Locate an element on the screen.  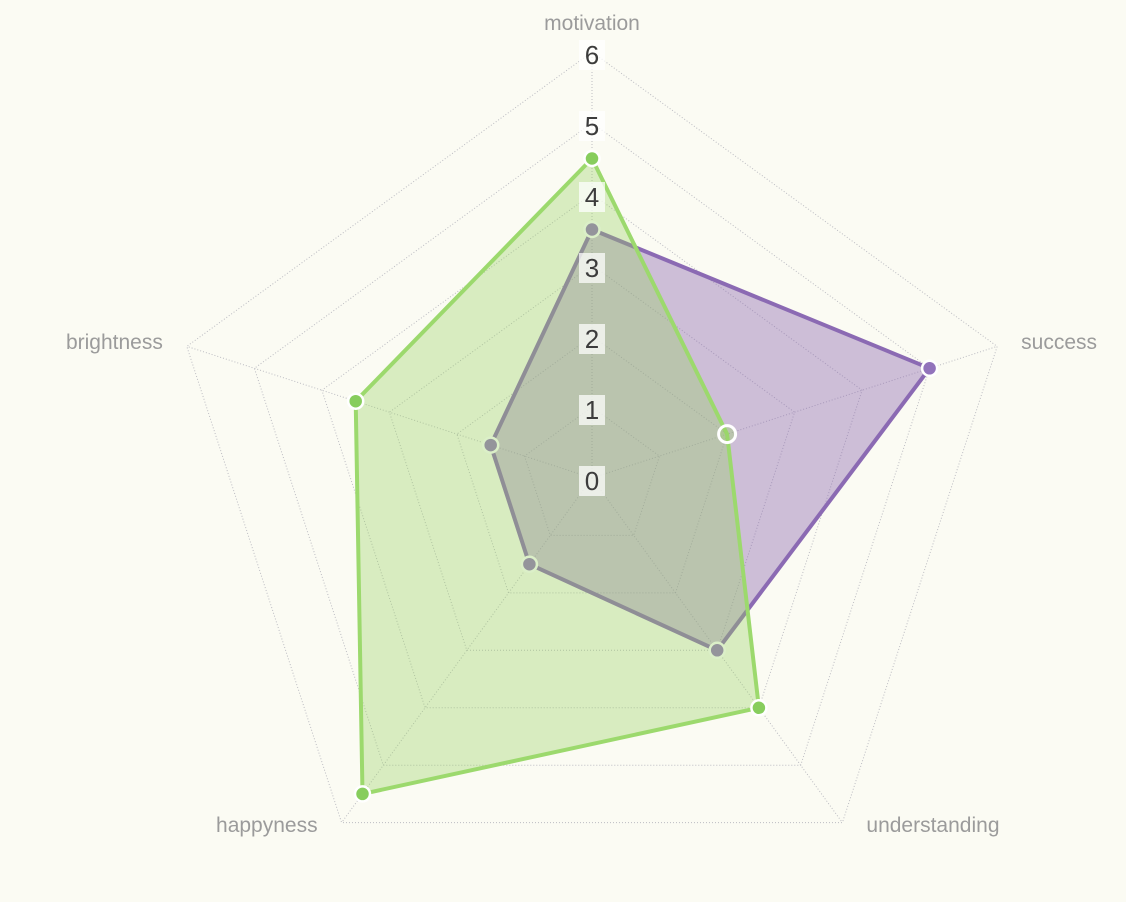
axis-label-brightness: brightness is located at coordinates (114, 342).